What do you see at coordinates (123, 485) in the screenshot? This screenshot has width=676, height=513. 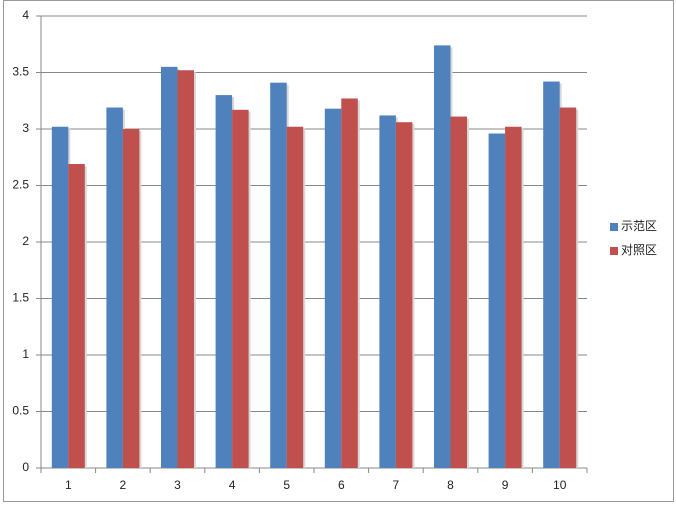 I see `x-tick-label: 2` at bounding box center [123, 485].